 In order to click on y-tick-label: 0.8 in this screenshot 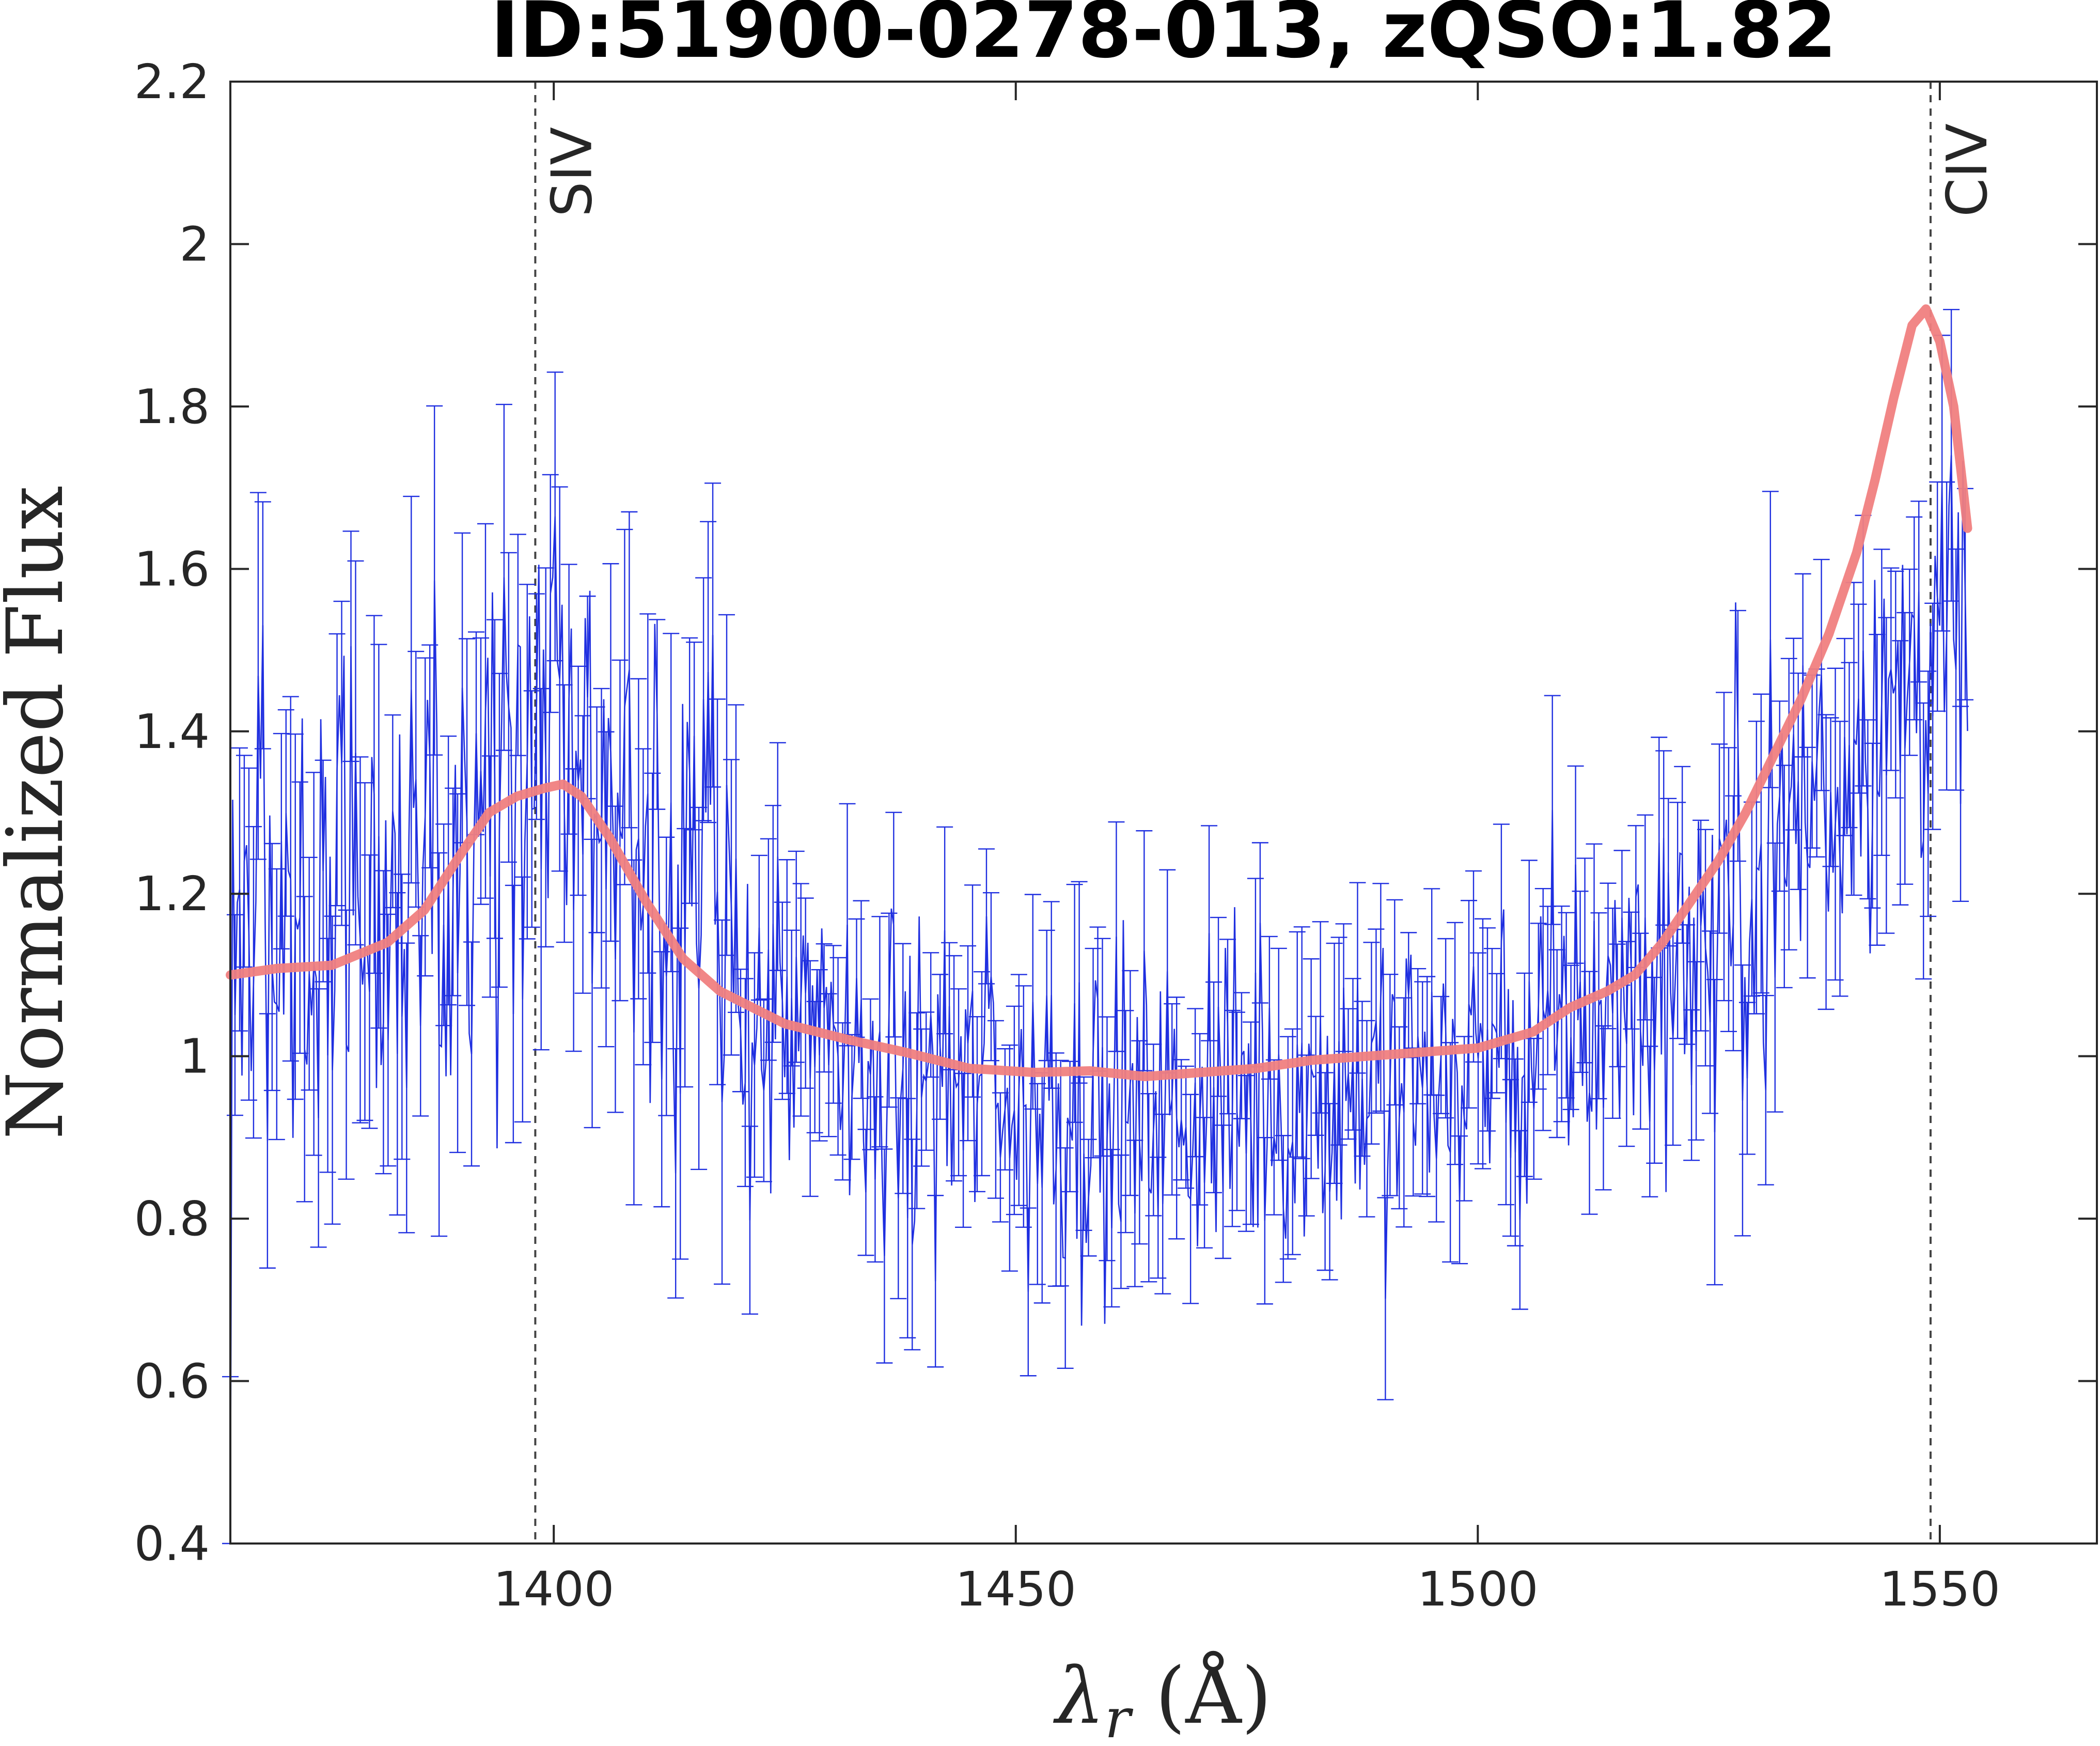, I will do `click(172, 1218)`.